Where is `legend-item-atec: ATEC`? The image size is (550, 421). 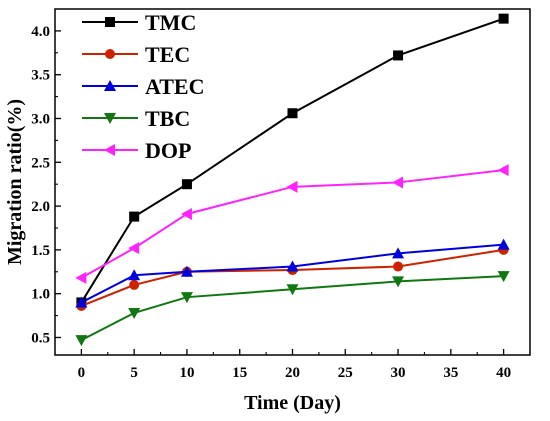 legend-item-atec: ATEC is located at coordinates (143, 86).